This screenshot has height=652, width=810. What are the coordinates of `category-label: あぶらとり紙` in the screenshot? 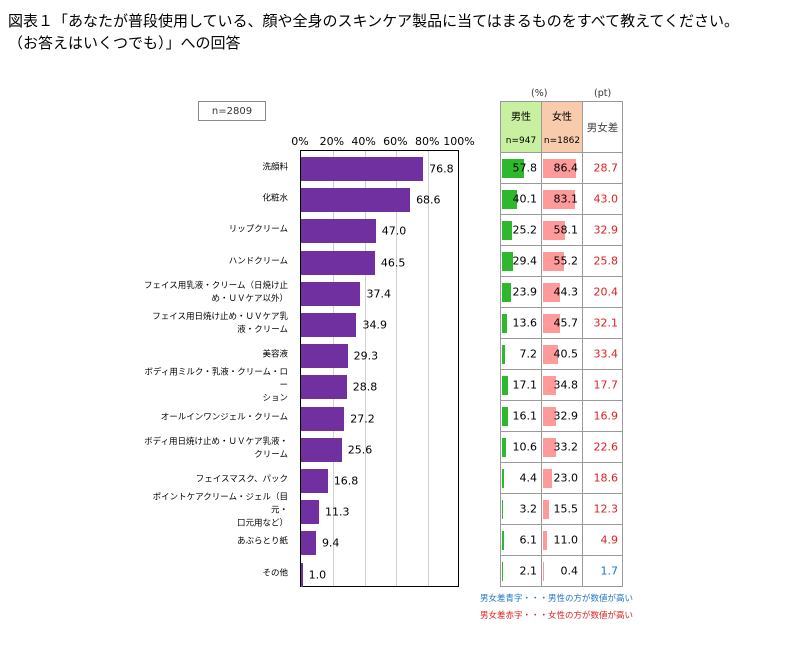 It's located at (213, 542).